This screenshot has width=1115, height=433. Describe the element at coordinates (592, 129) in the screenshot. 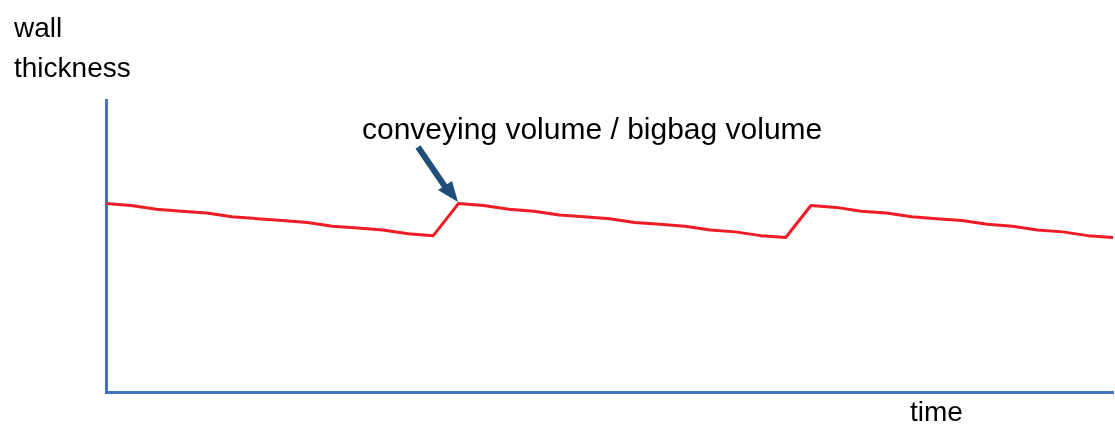

I see `text: conveying volume / bigbag volume` at that location.